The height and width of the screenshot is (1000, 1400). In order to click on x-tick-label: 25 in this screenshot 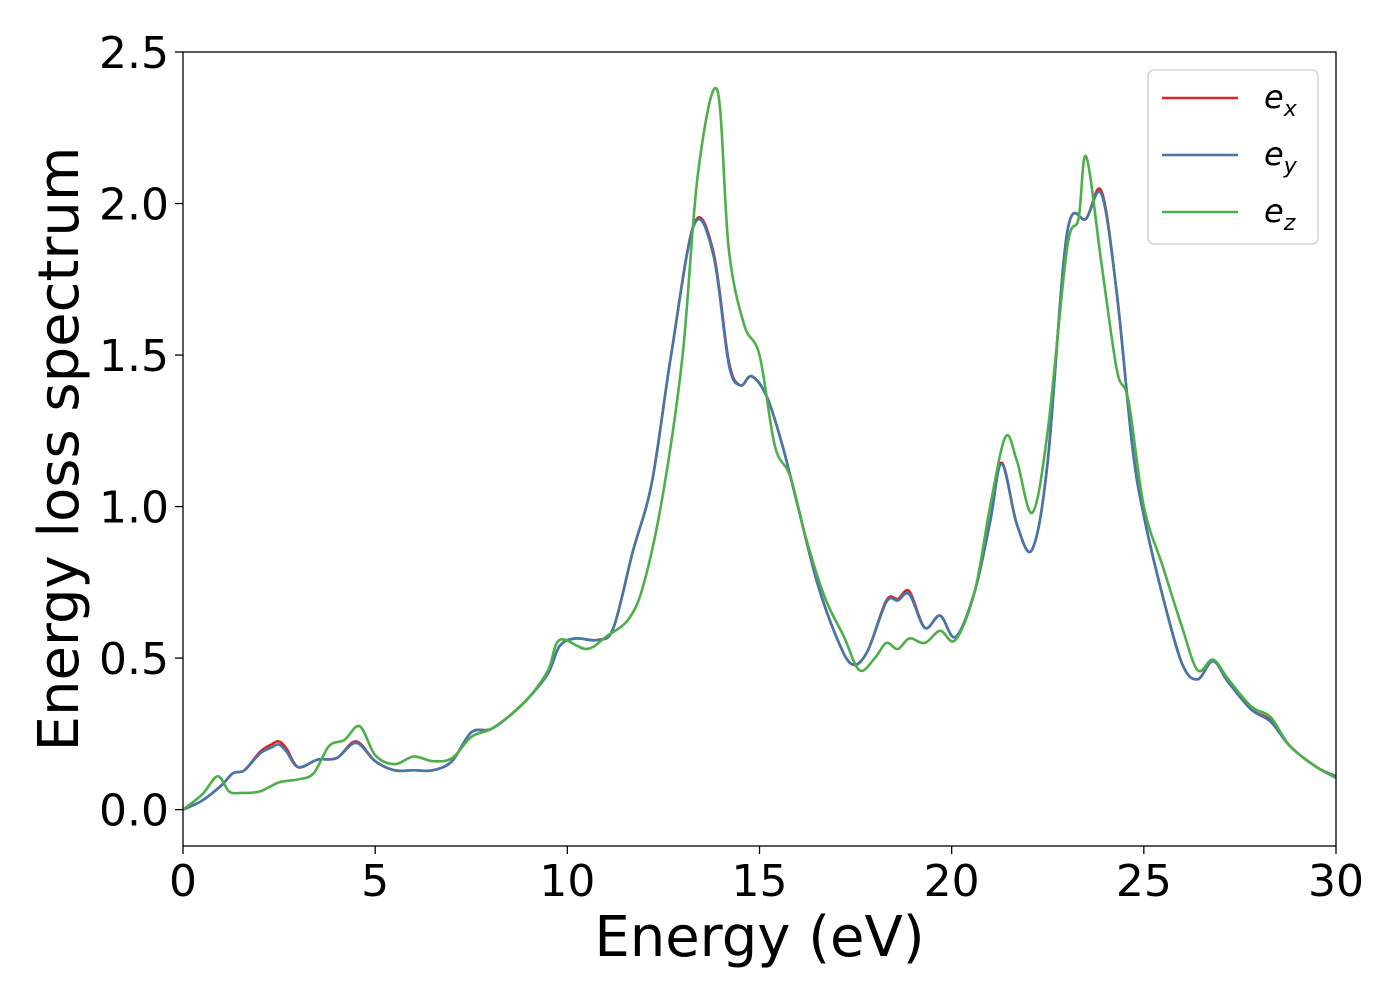, I will do `click(1144, 881)`.